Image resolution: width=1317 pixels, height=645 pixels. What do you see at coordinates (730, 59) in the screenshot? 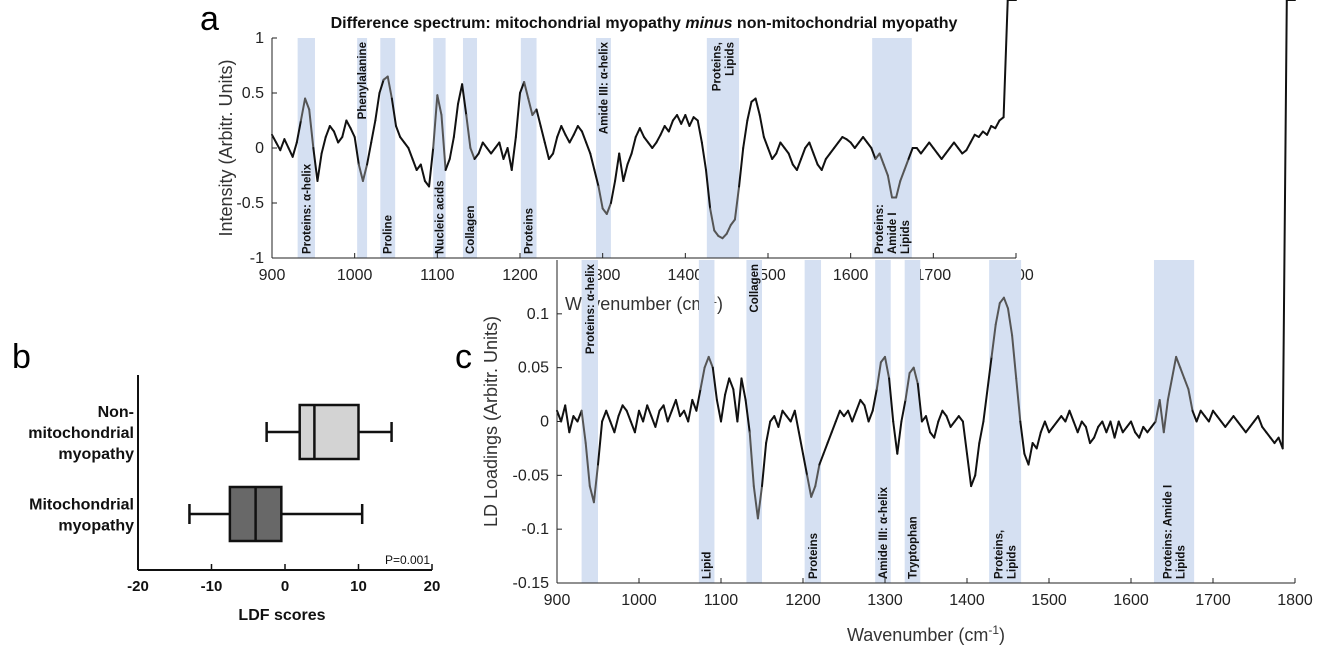
I see `band-label-7: Lipids` at bounding box center [730, 59].